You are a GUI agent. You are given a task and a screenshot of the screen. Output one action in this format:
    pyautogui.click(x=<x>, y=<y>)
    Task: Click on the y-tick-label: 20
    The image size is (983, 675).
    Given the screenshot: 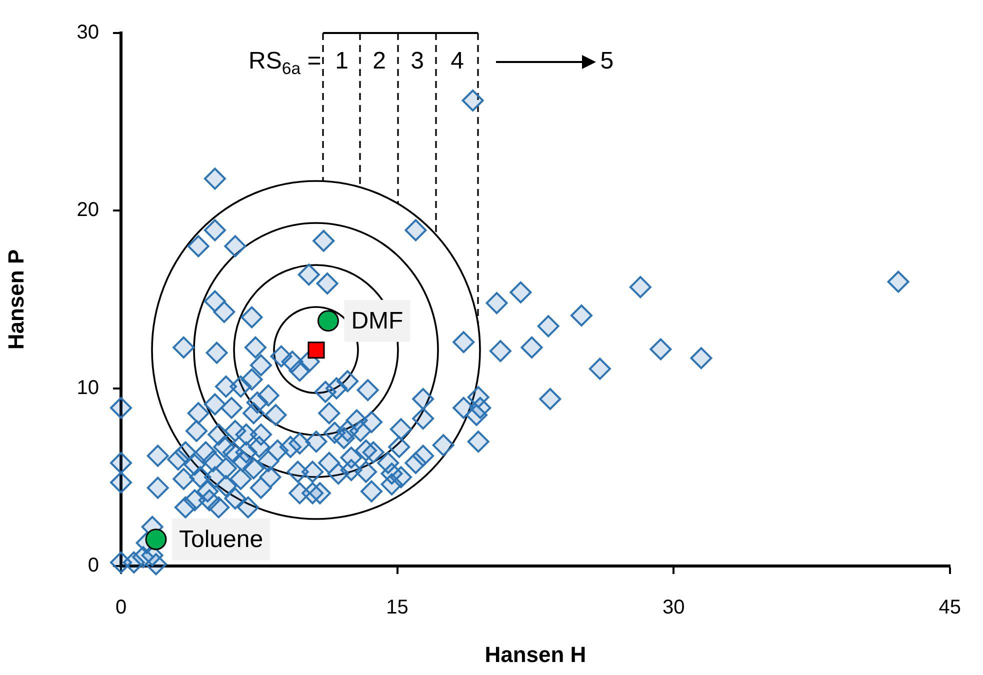 What is the action you would take?
    pyautogui.click(x=87, y=210)
    